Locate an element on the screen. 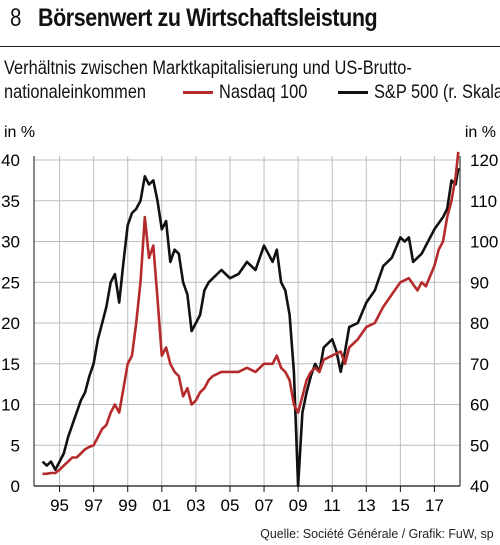 Image resolution: width=500 pixels, height=545 pixels. left-axis-unit: in % is located at coordinates (19, 132).